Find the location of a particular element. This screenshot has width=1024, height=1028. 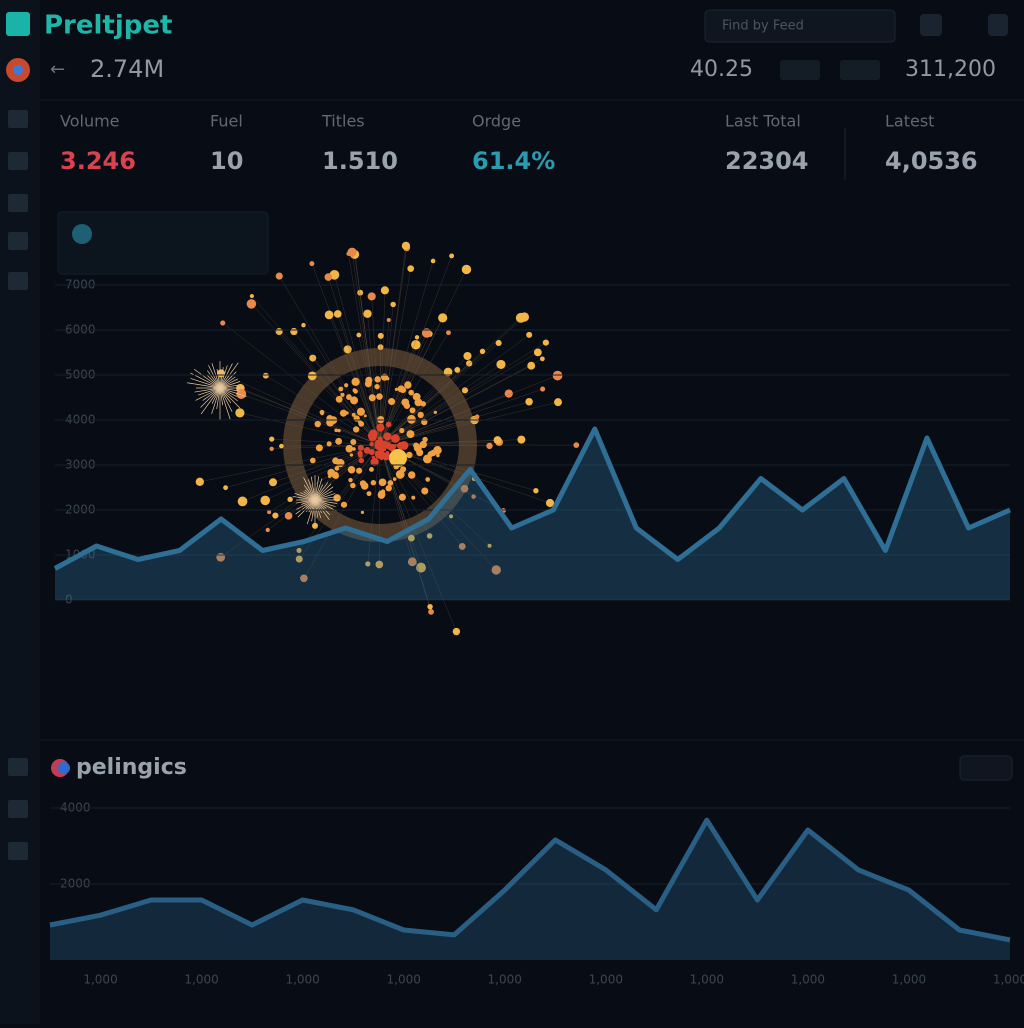

kpi-label: Volume is located at coordinates (90, 121).